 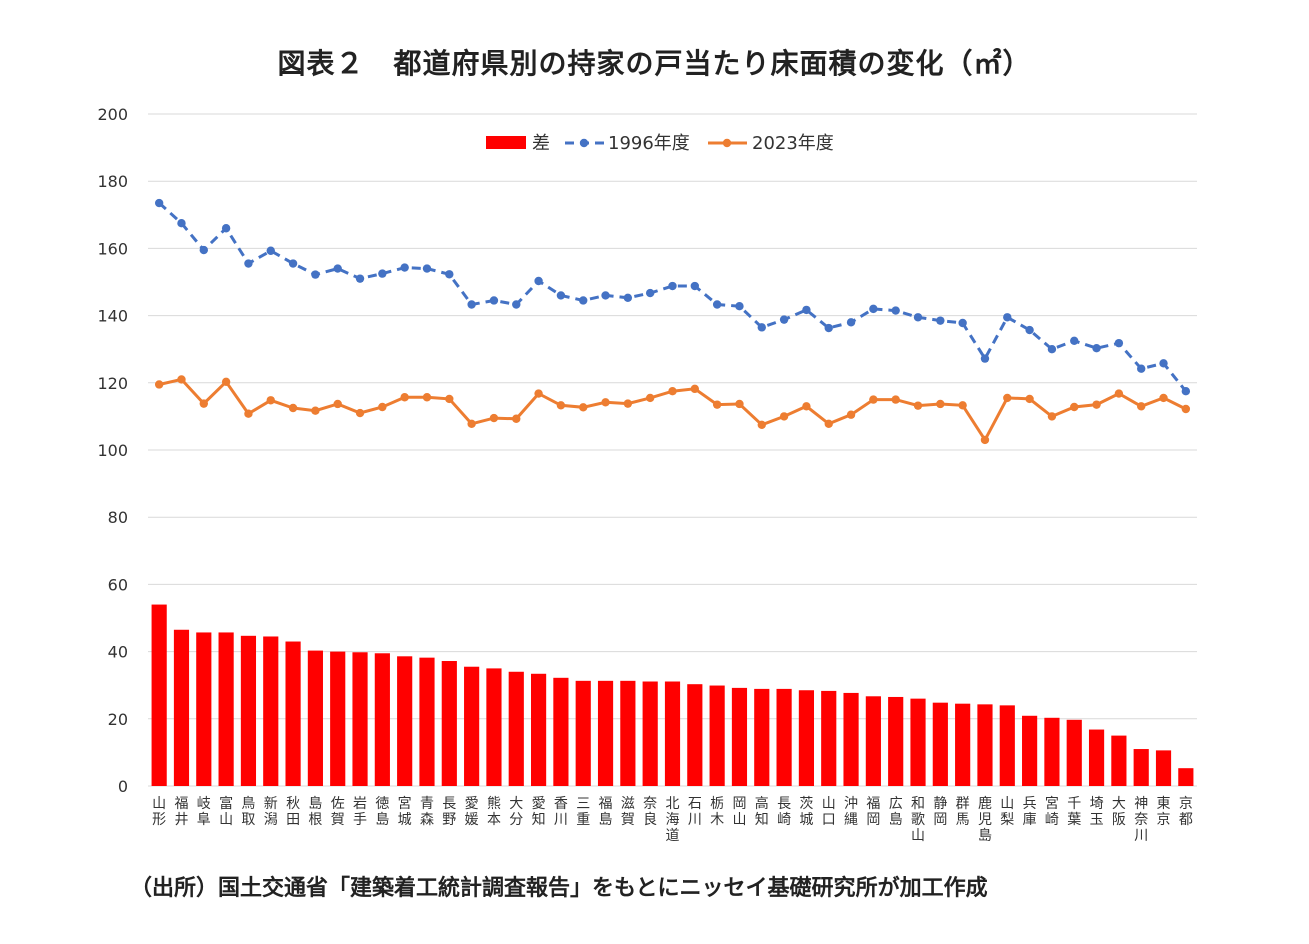 I want to click on x-tick-label: 秋田, so click(x=293, y=812).